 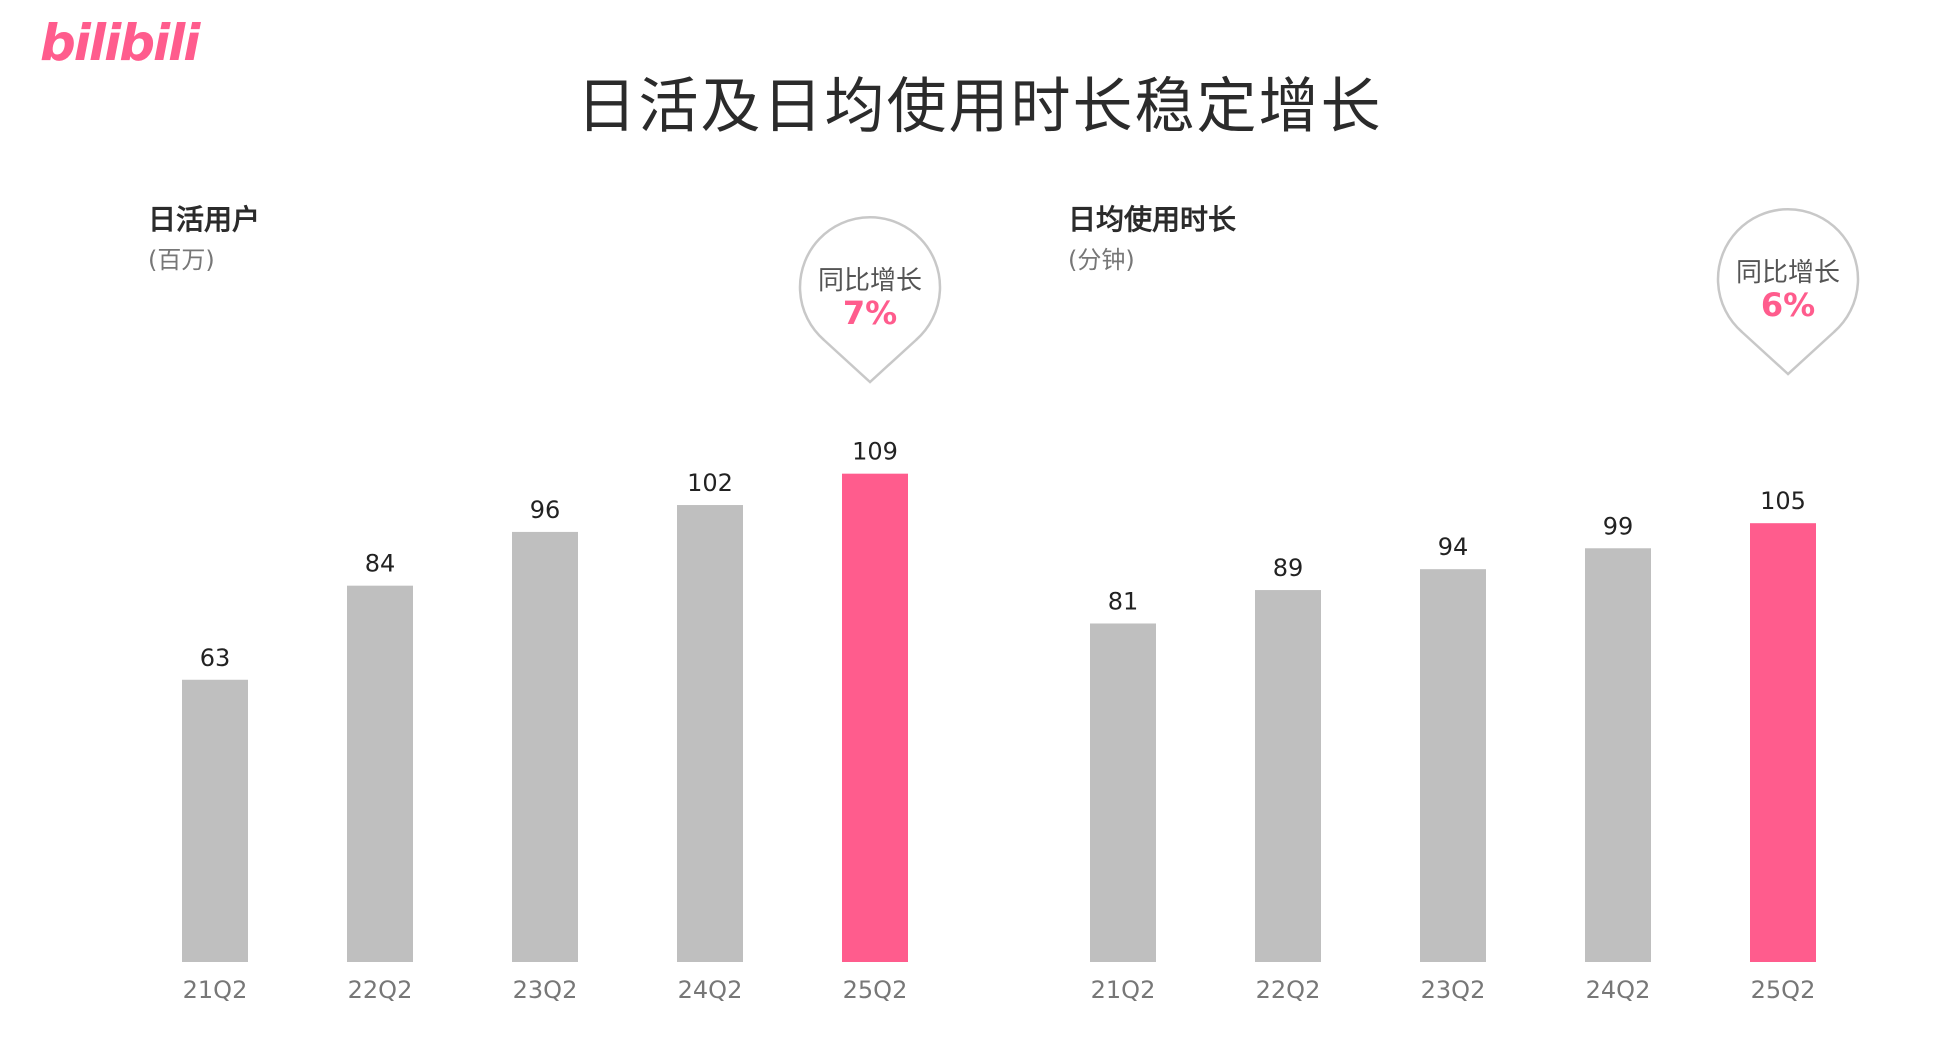 I want to click on usage-bar-24Q2, so click(x=1618, y=755).